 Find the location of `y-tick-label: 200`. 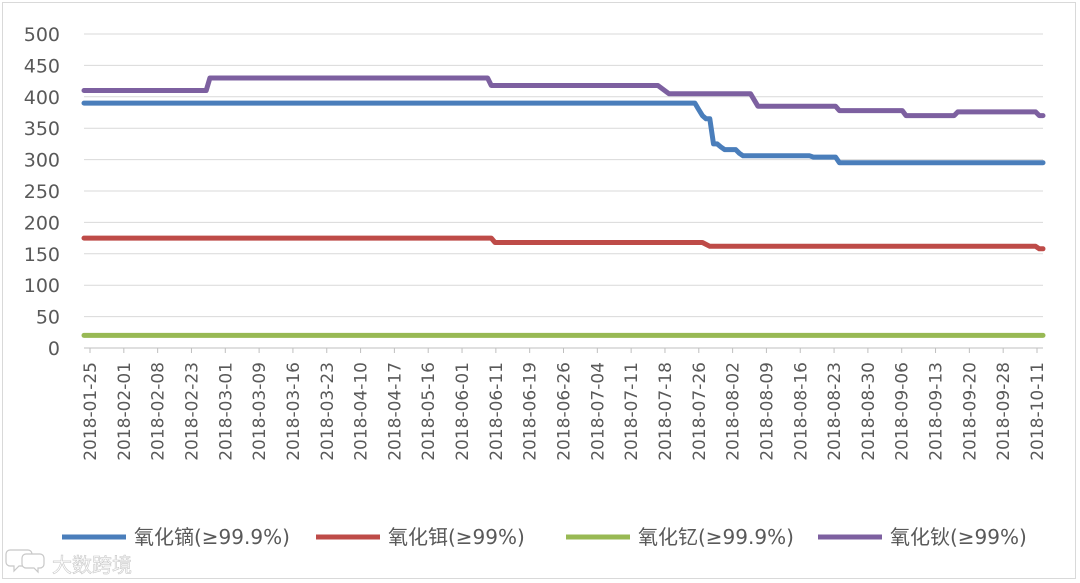

y-tick-label: 200 is located at coordinates (42, 223).